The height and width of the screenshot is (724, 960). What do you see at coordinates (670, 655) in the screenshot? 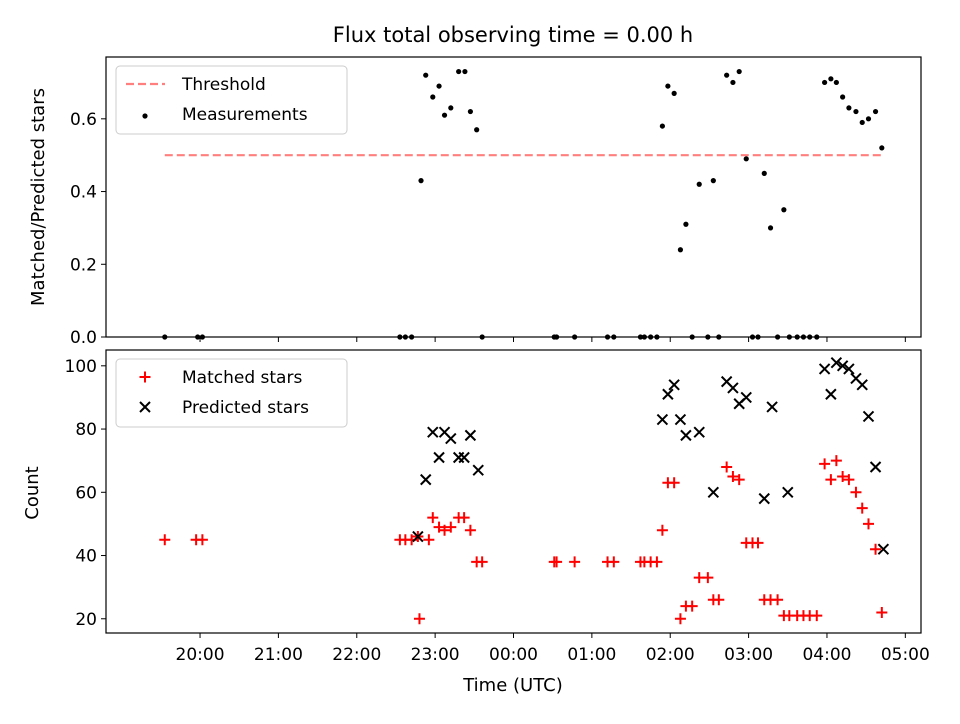
I see `x-tick-label: 02:00` at bounding box center [670, 655].